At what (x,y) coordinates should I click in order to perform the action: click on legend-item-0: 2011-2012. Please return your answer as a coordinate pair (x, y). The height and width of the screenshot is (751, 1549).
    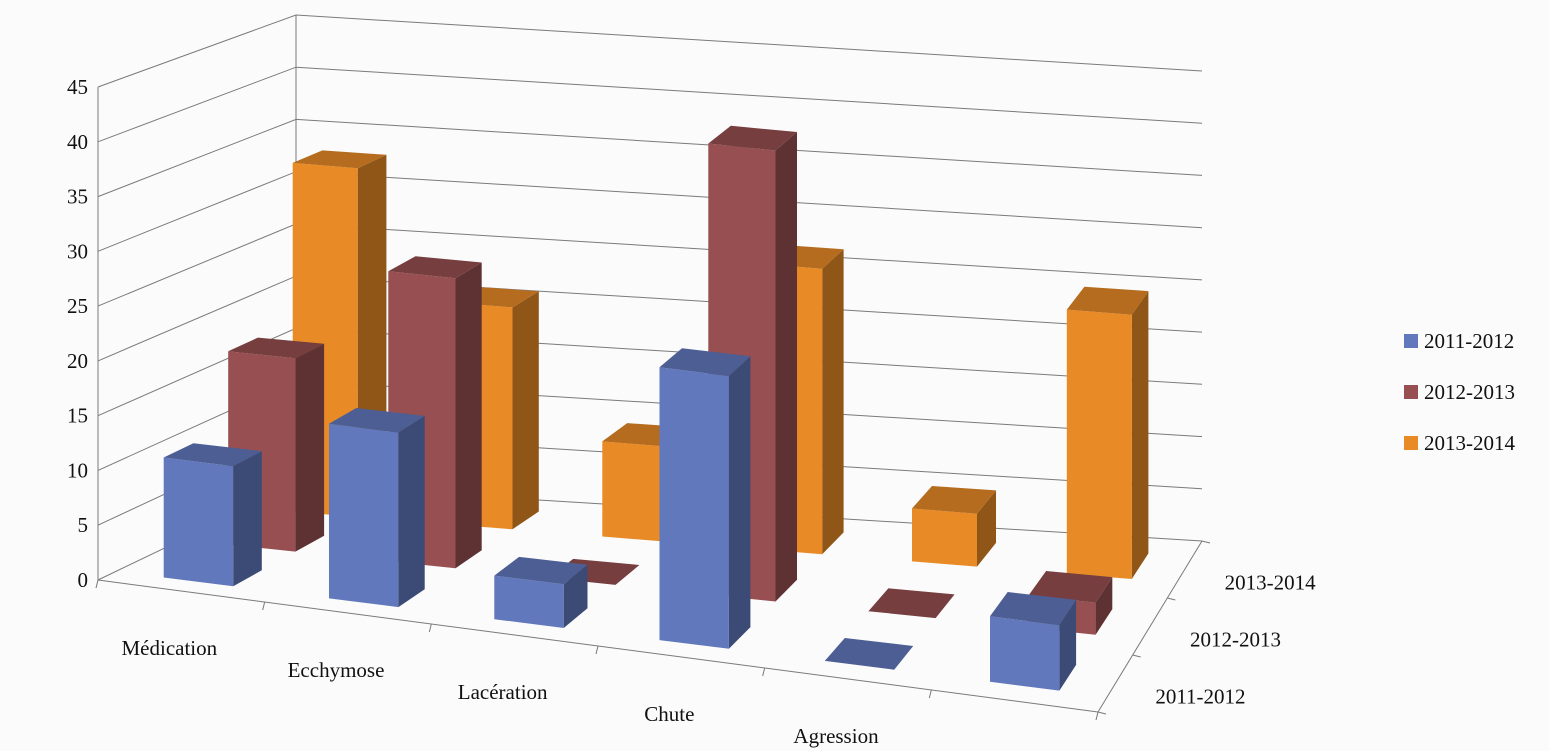
    Looking at the image, I should click on (1459, 341).